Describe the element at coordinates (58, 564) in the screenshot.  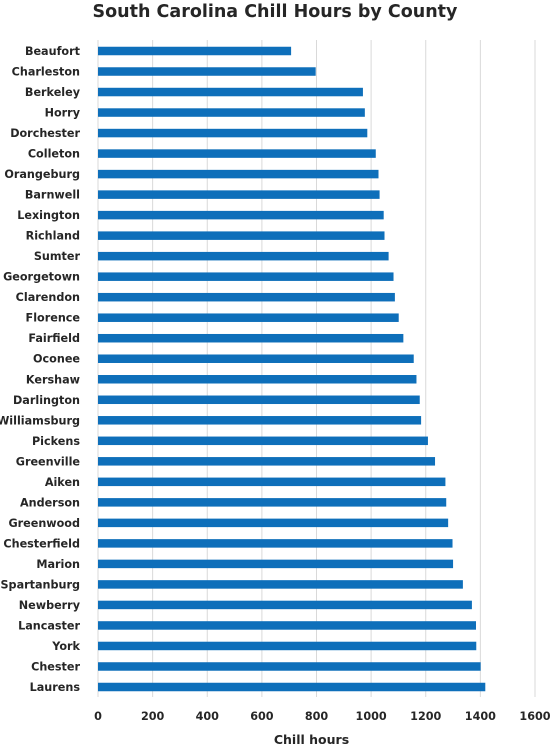
I see `category-label-marion: Marion` at that location.